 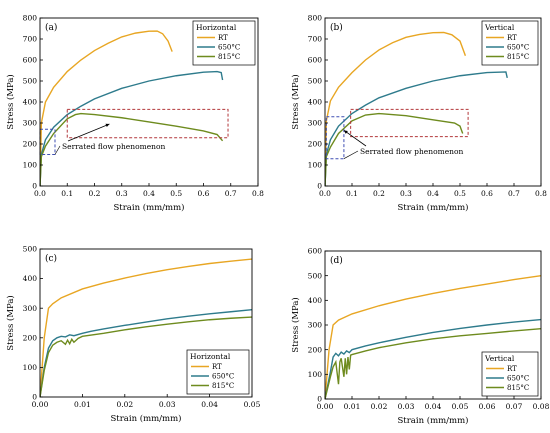 I want to click on x-tick-label: 0.7, so click(x=514, y=193).